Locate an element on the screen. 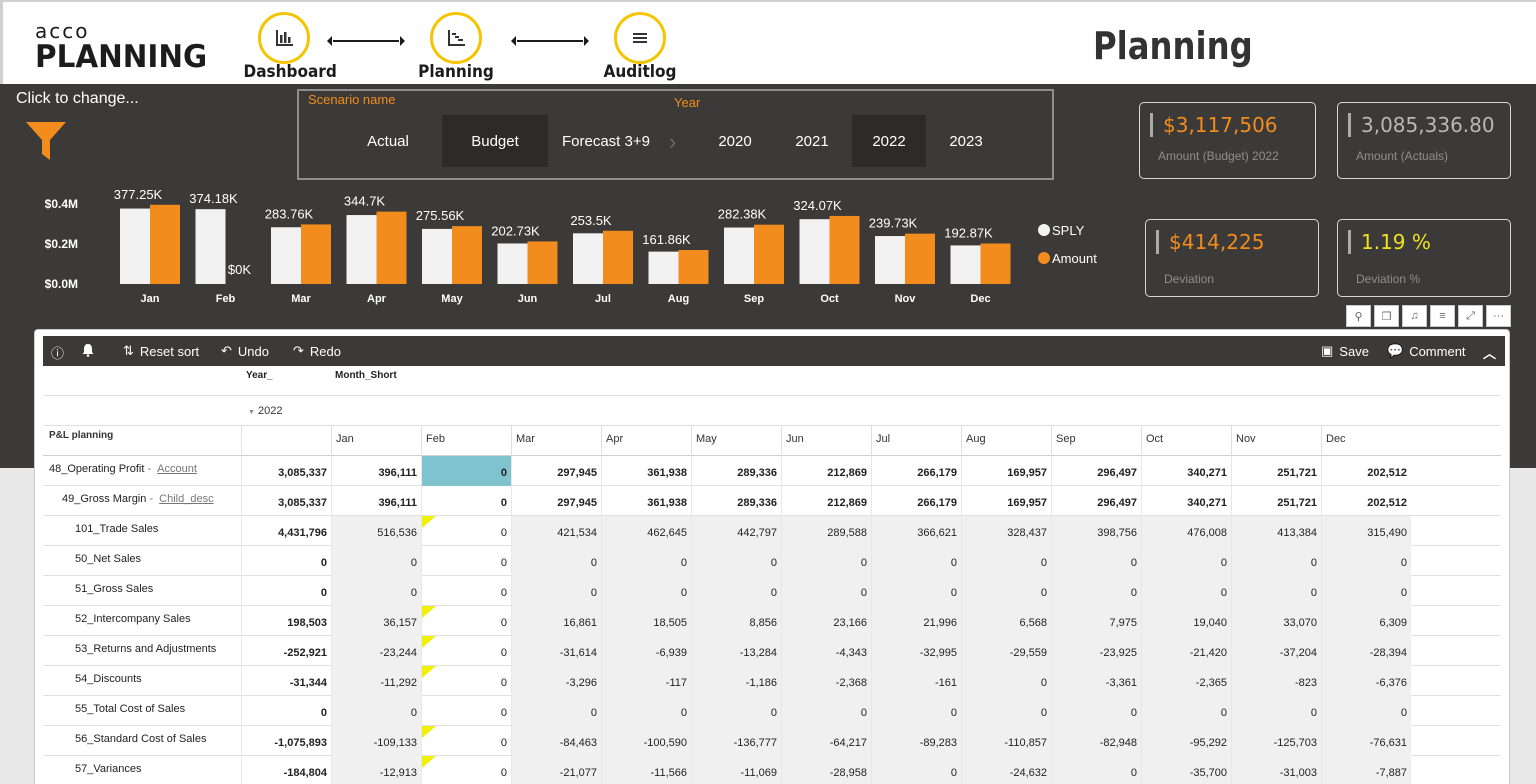 The width and height of the screenshot is (1536, 784). month-cell-jun: 23,166 is located at coordinates (826, 621).